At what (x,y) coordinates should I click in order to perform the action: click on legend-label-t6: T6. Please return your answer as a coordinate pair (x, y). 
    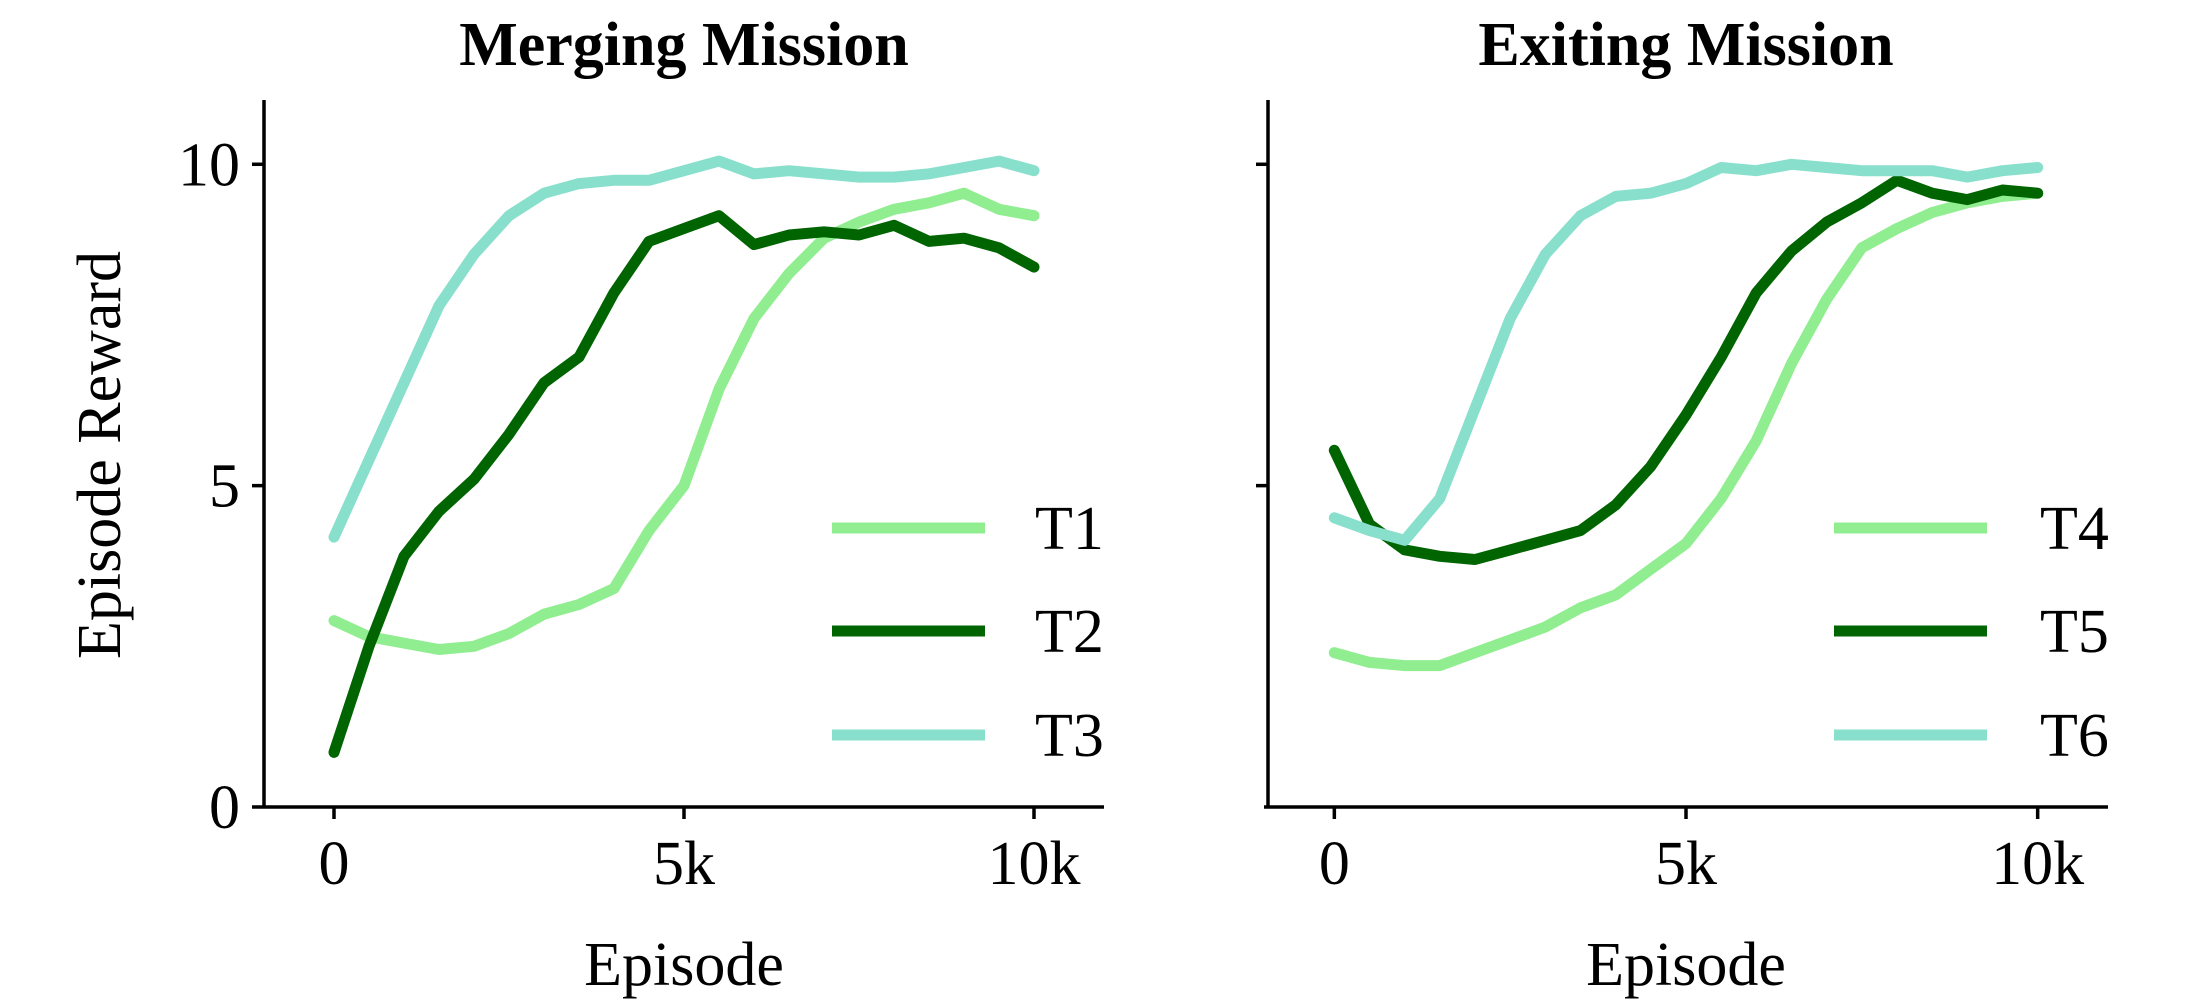
    Looking at the image, I should click on (2074, 736).